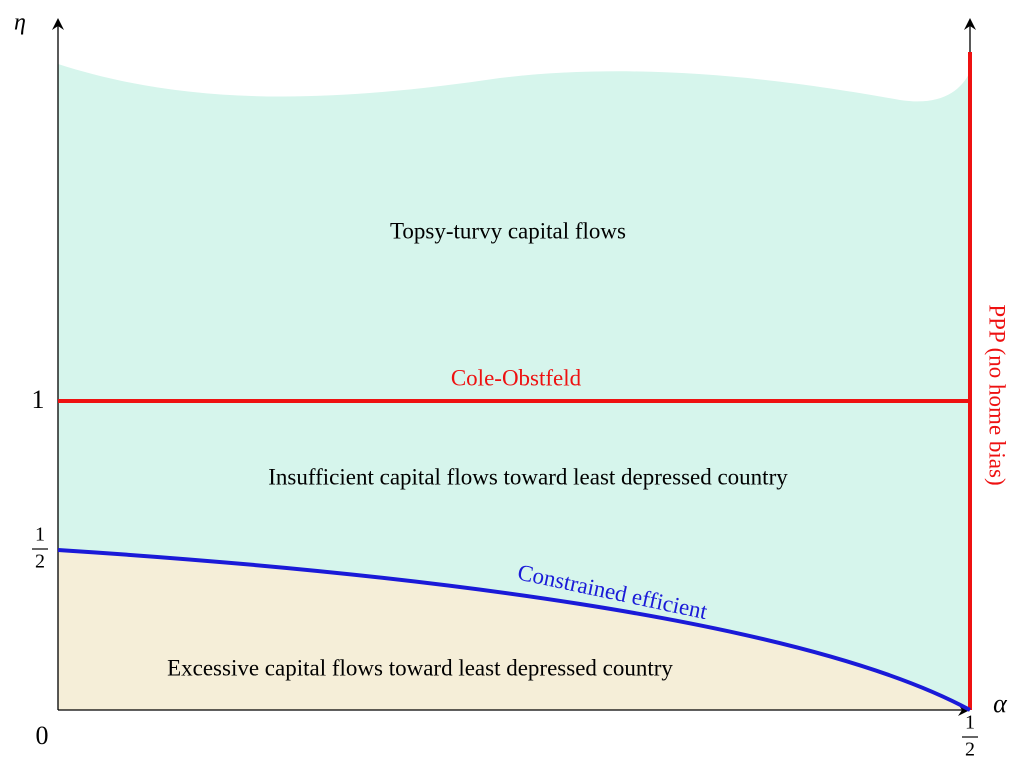  Describe the element at coordinates (38, 399) in the screenshot. I see `y-one-tick: 1` at that location.